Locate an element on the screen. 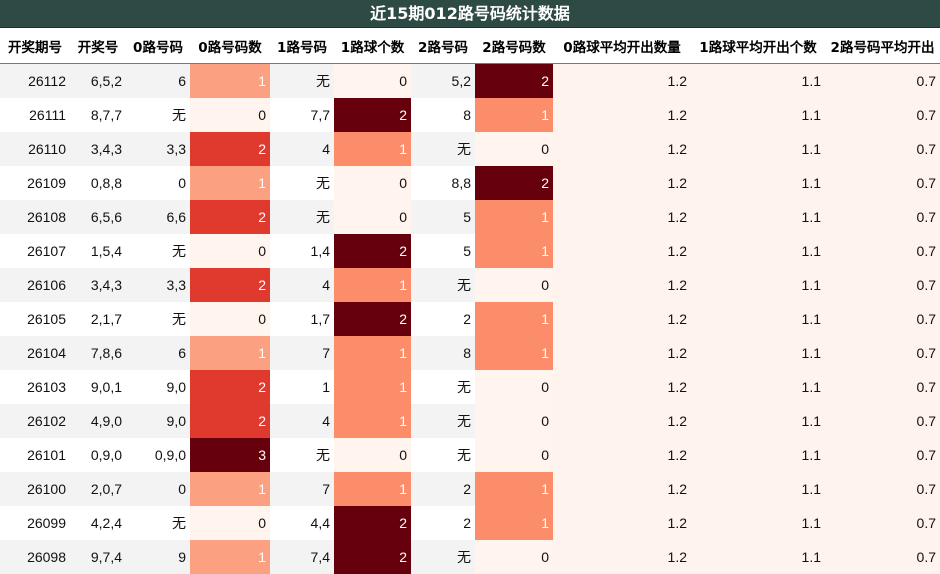  table-cell: 26101 is located at coordinates (35, 455).